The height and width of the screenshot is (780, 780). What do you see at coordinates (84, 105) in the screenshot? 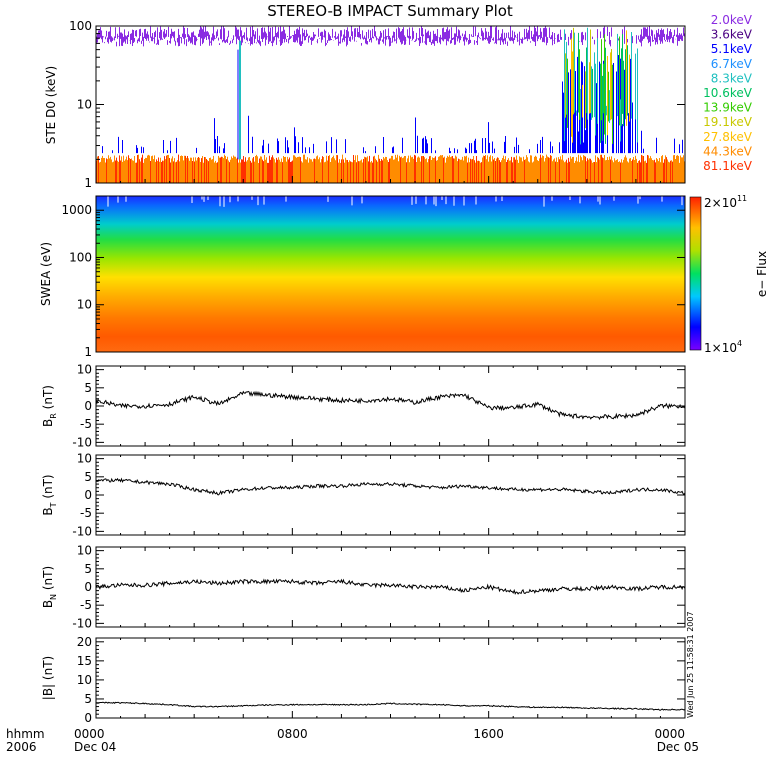
I see `ste-tick-label: 10` at bounding box center [84, 105].